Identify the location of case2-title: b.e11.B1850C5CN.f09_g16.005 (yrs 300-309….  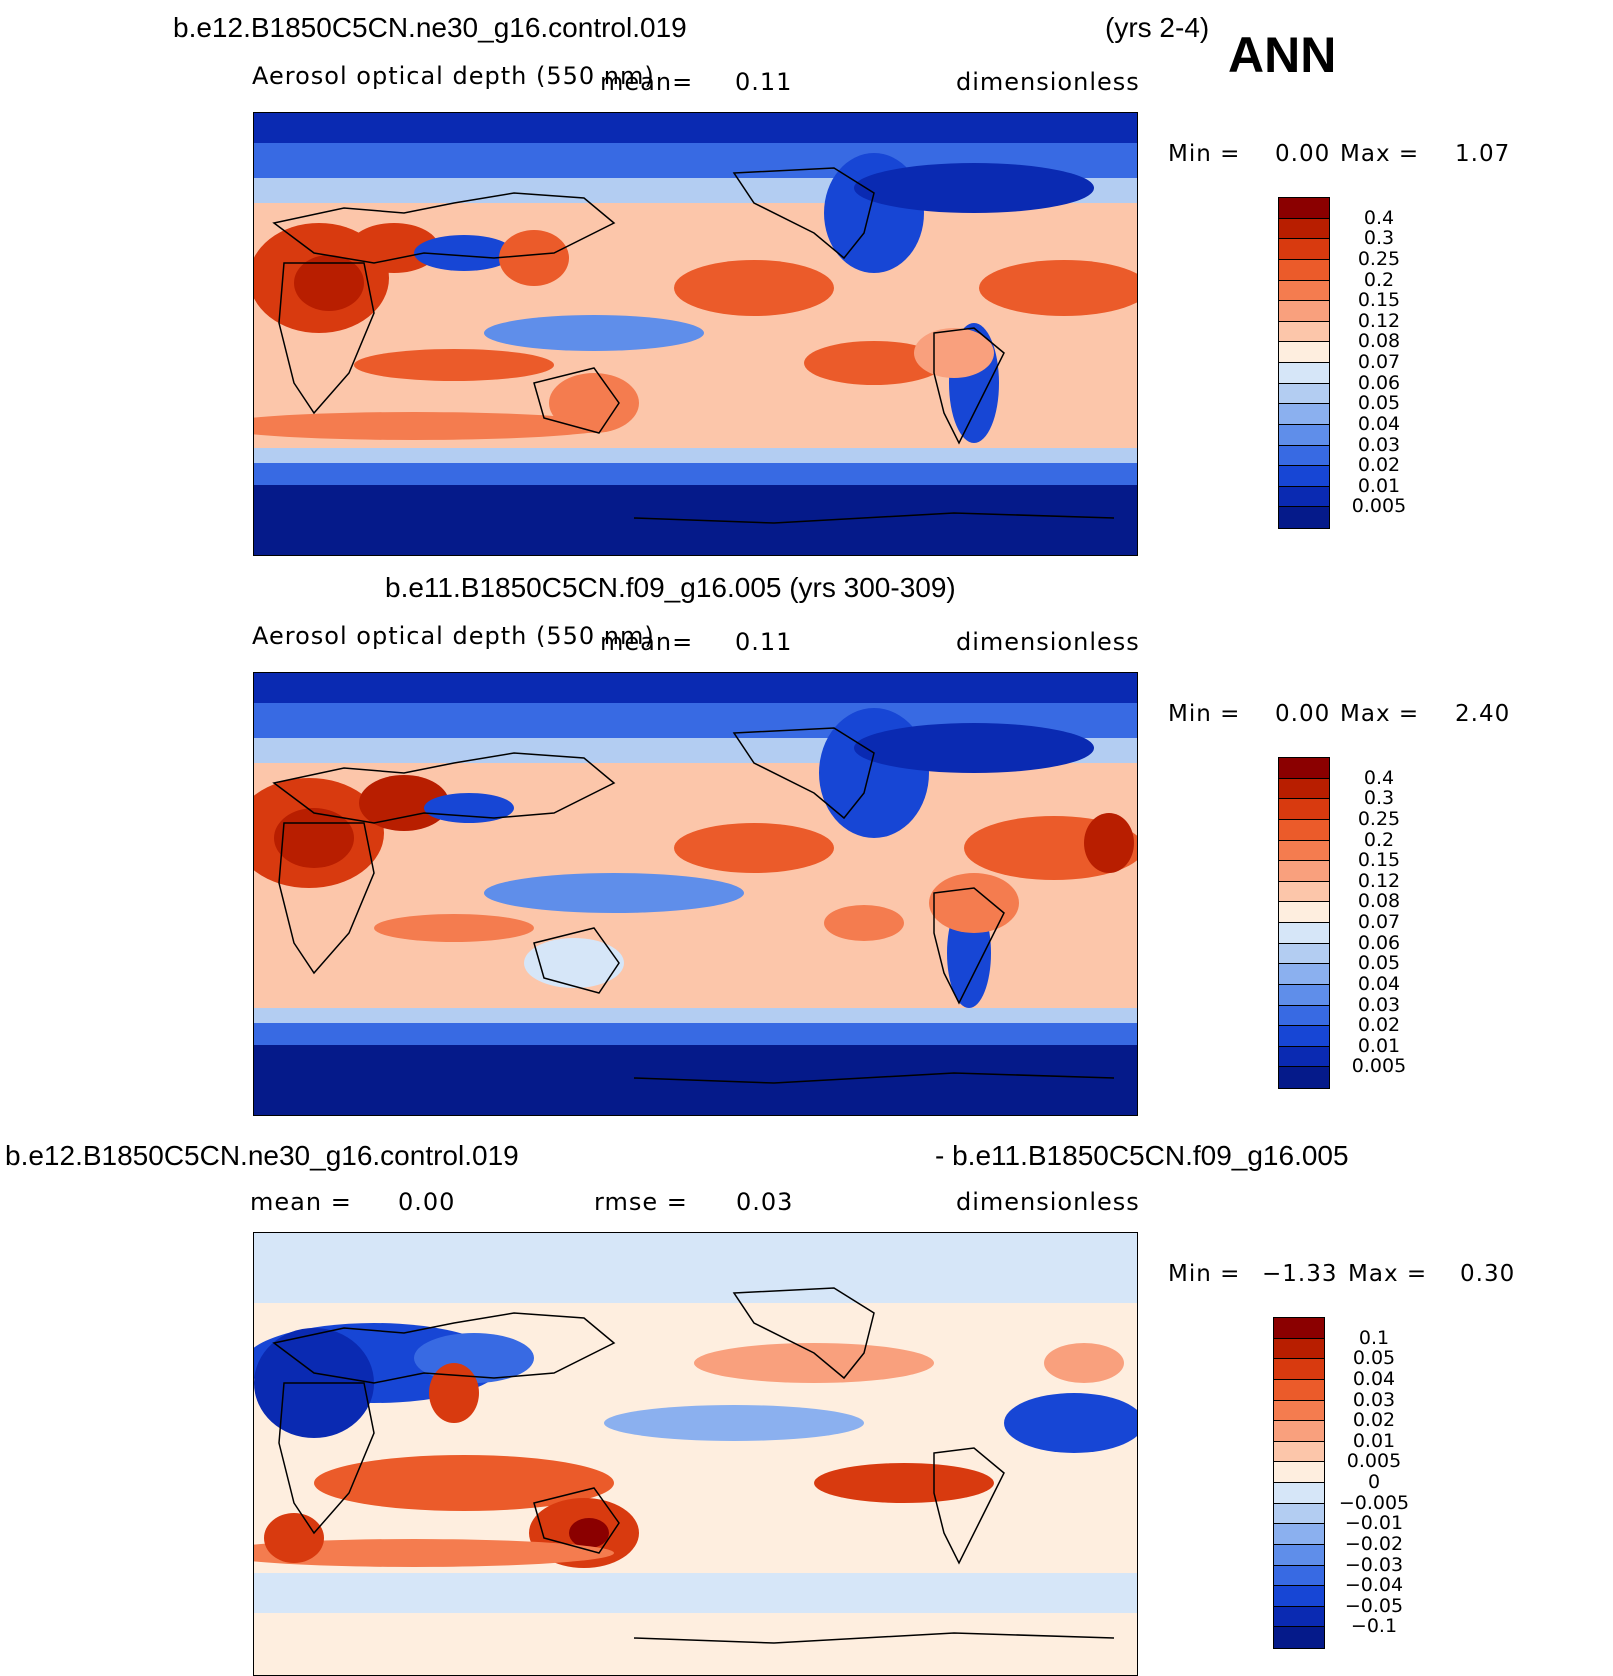
(670, 587).